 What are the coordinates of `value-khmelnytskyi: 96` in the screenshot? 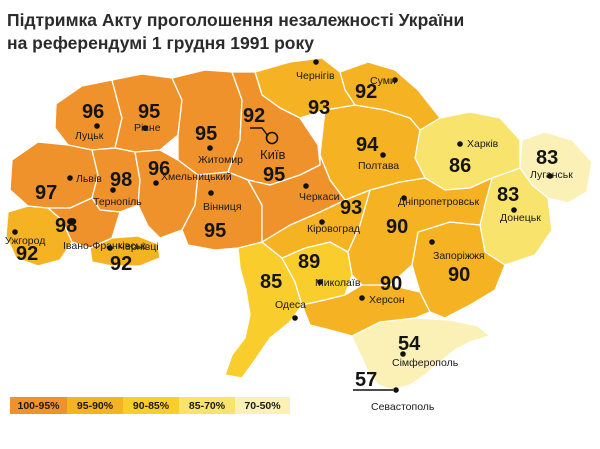 It's located at (159, 169).